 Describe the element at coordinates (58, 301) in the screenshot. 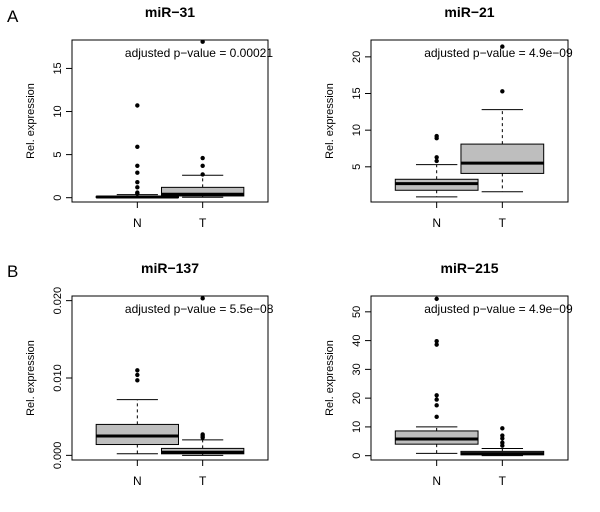

I see `y-tick-label: 0.020` at that location.